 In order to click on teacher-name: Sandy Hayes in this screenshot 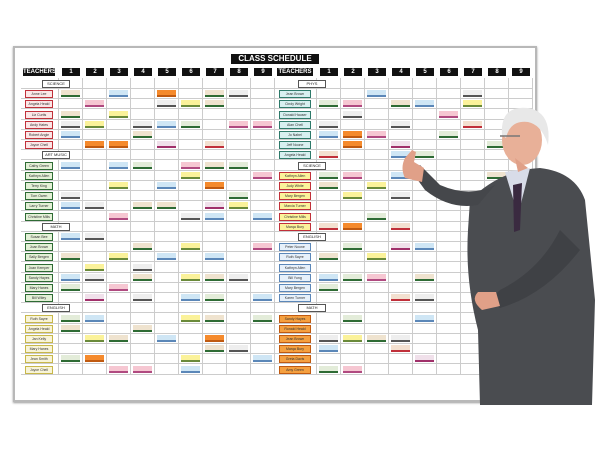, I will do `click(39, 277)`.